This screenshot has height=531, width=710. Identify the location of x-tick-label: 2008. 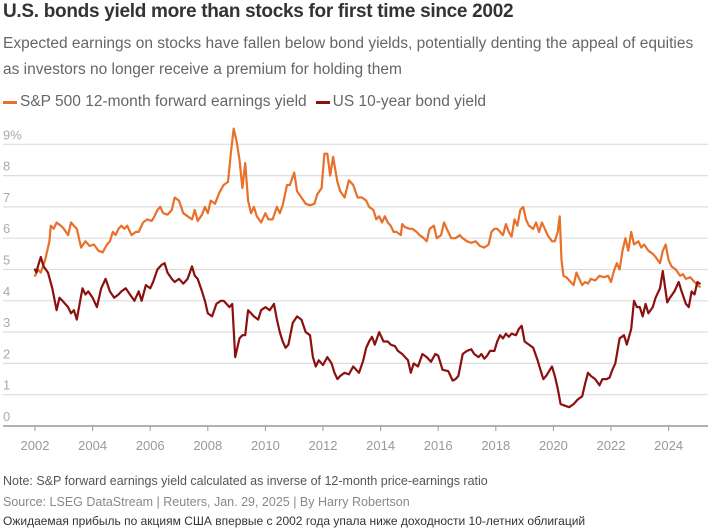
(207, 445).